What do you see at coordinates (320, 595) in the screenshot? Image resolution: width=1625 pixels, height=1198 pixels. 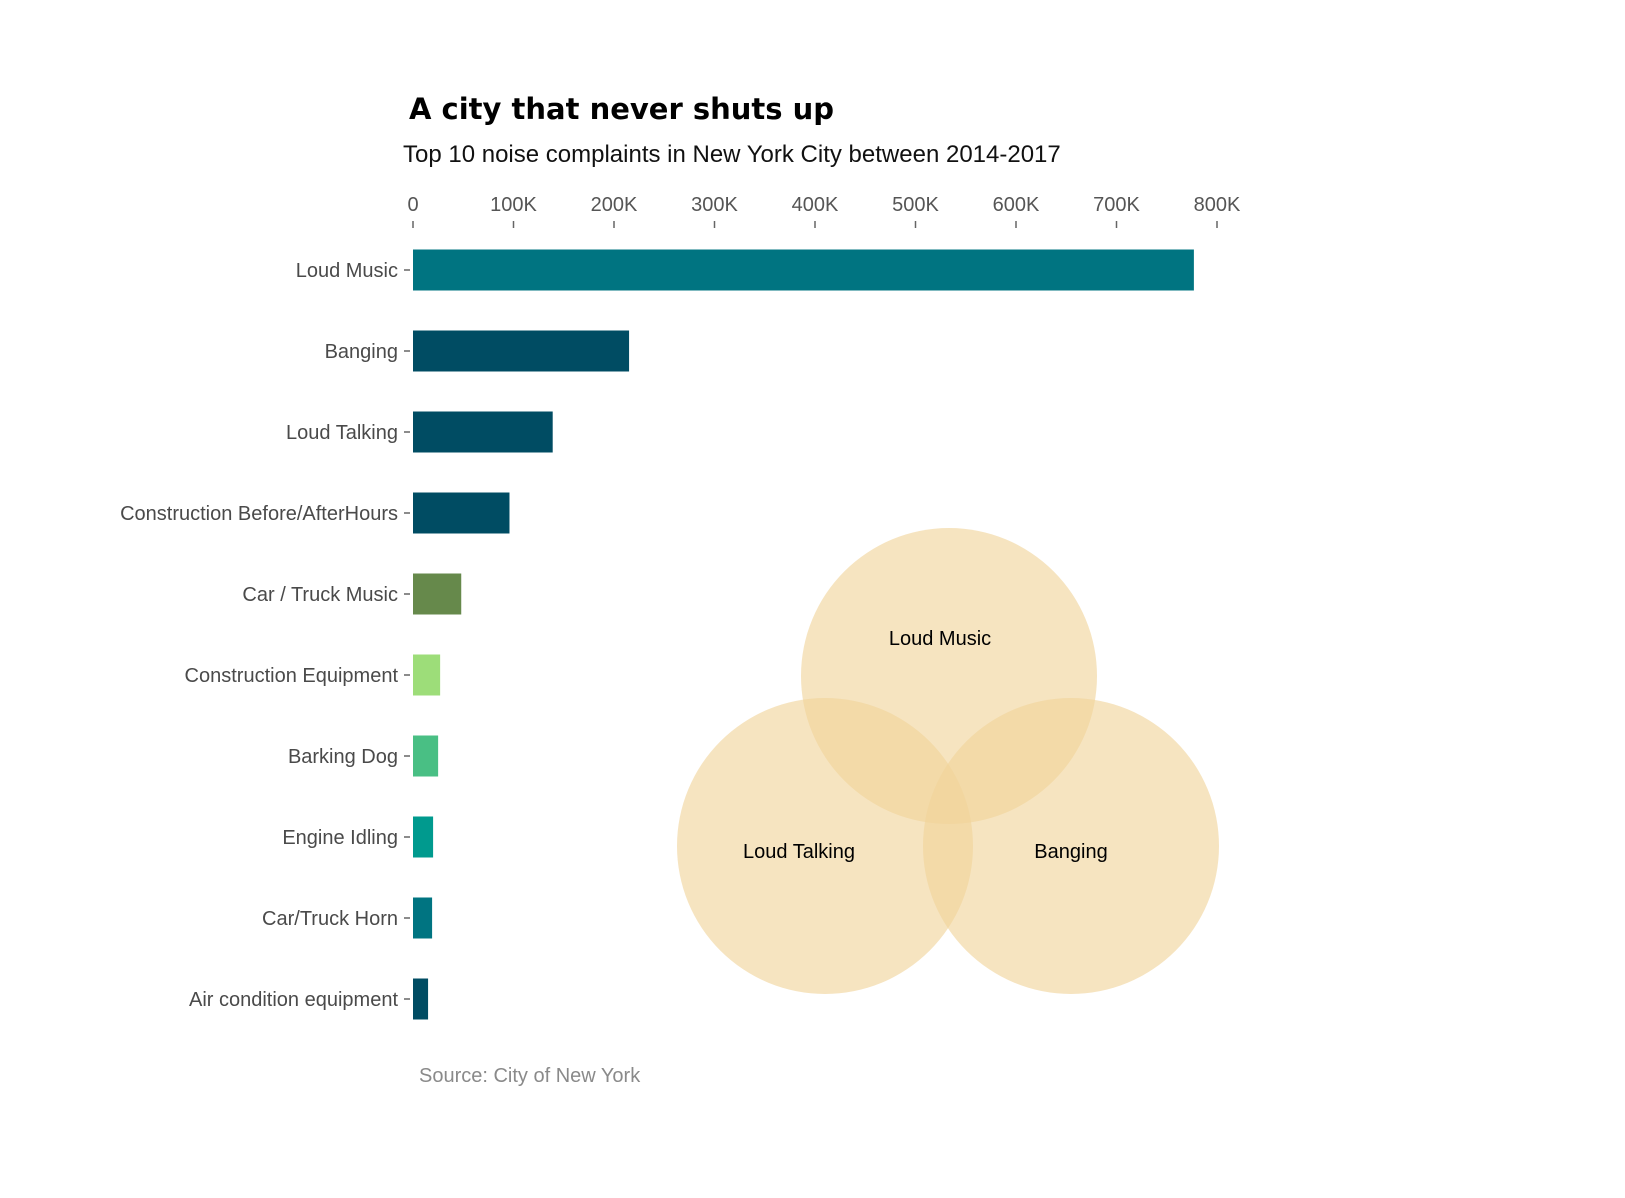 I see `category-label: Car / Truck Music` at bounding box center [320, 595].